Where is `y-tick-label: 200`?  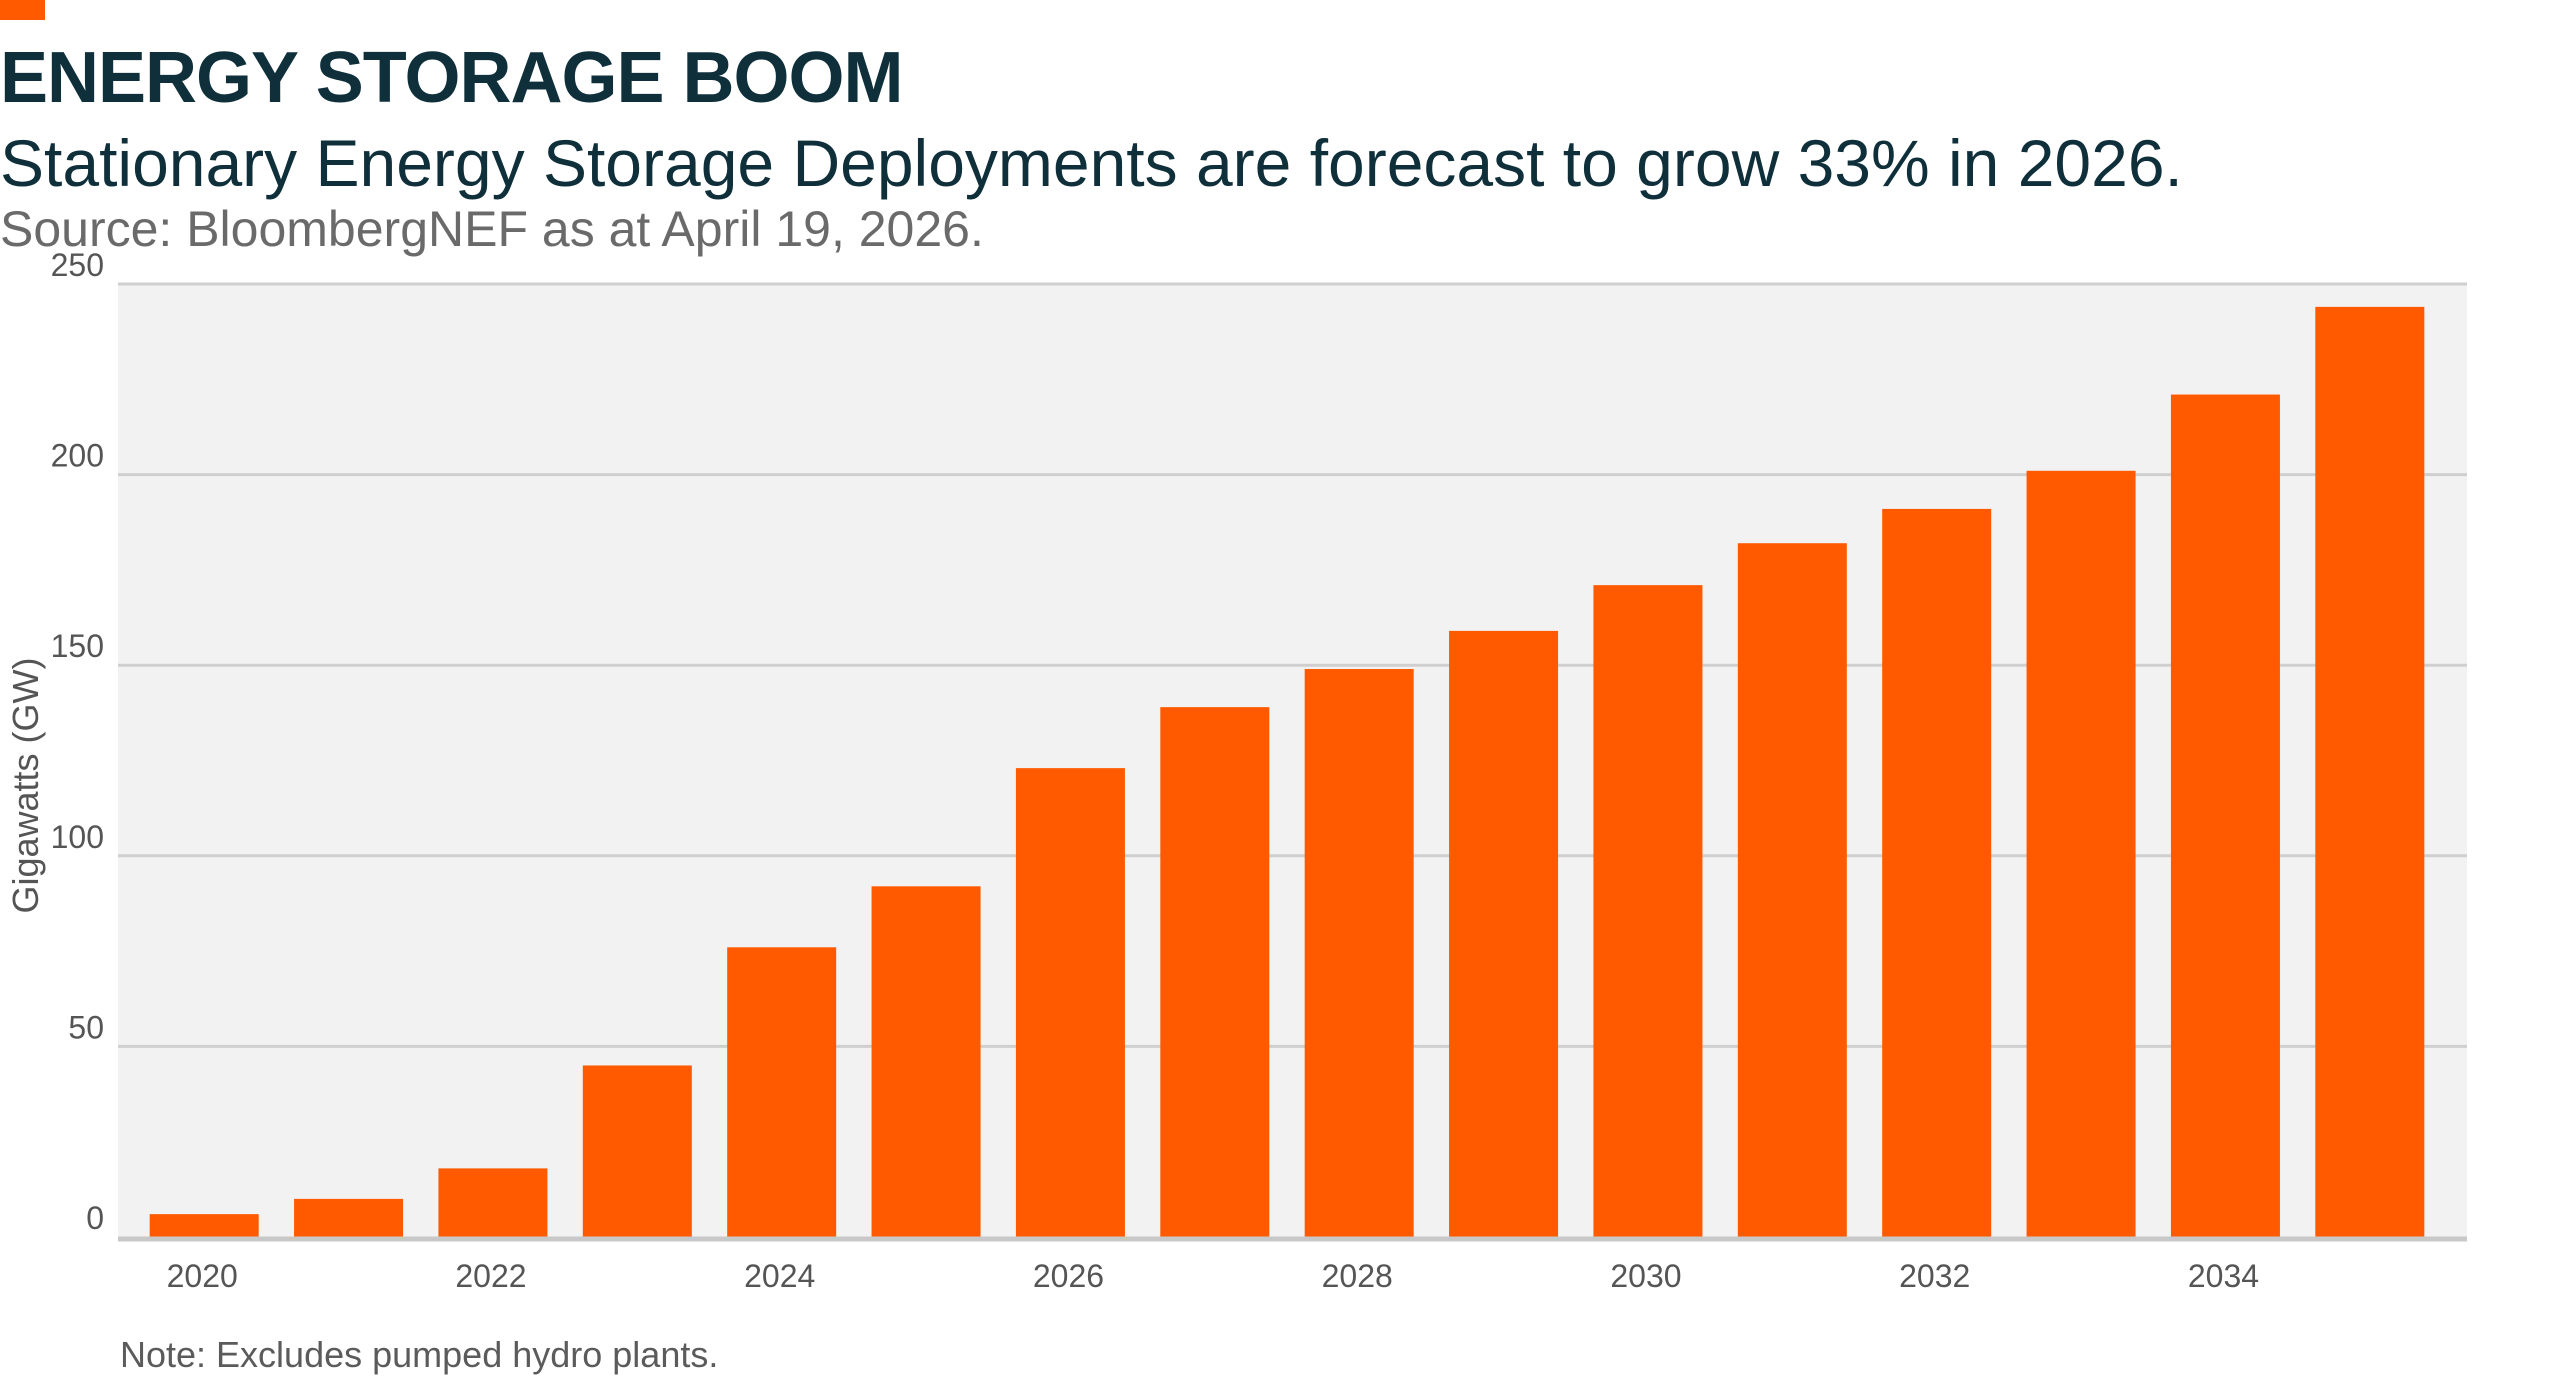 y-tick-label: 200 is located at coordinates (77, 456).